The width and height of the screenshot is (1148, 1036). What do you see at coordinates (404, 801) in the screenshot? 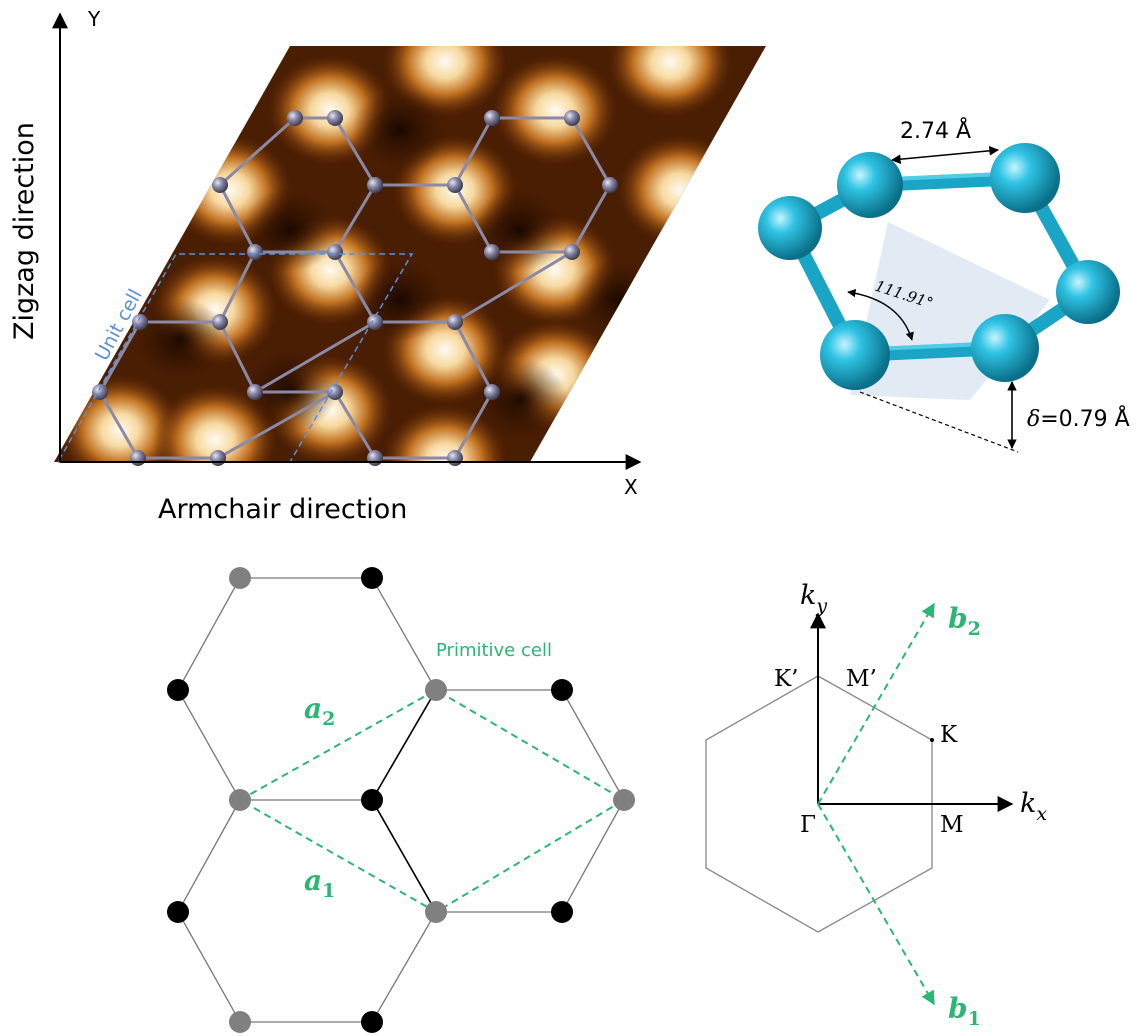
I see `central-hexagon-bonds` at bounding box center [404, 801].